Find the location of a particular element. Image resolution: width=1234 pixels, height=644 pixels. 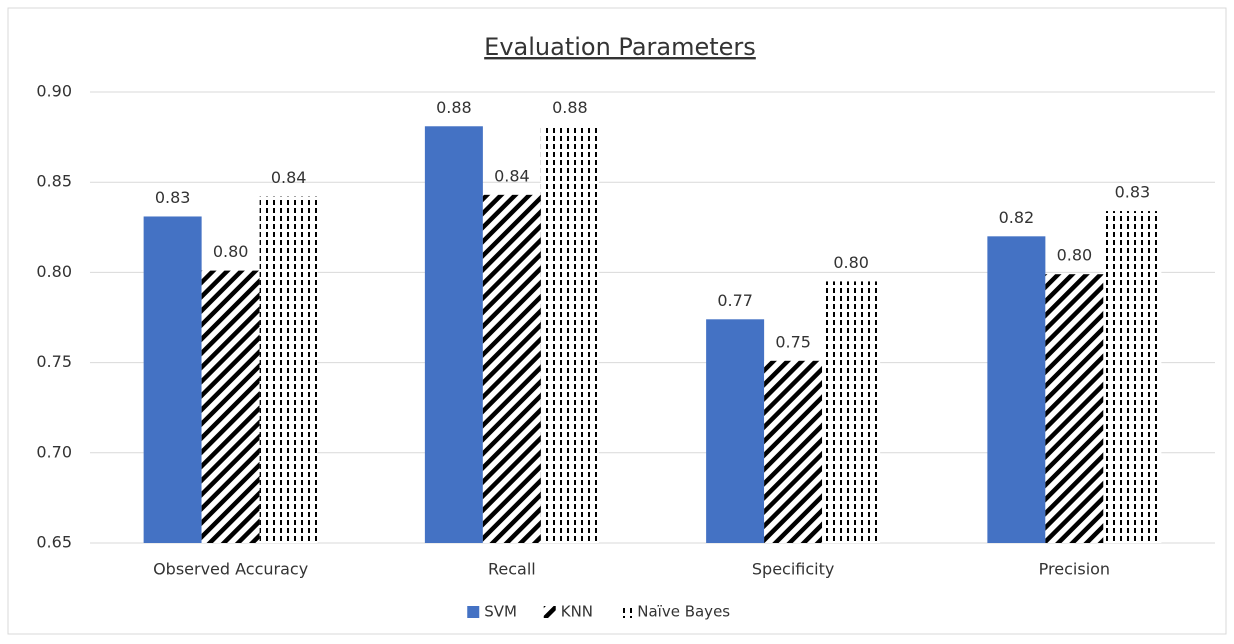

y-tick-label: 0.75 is located at coordinates (54, 361).